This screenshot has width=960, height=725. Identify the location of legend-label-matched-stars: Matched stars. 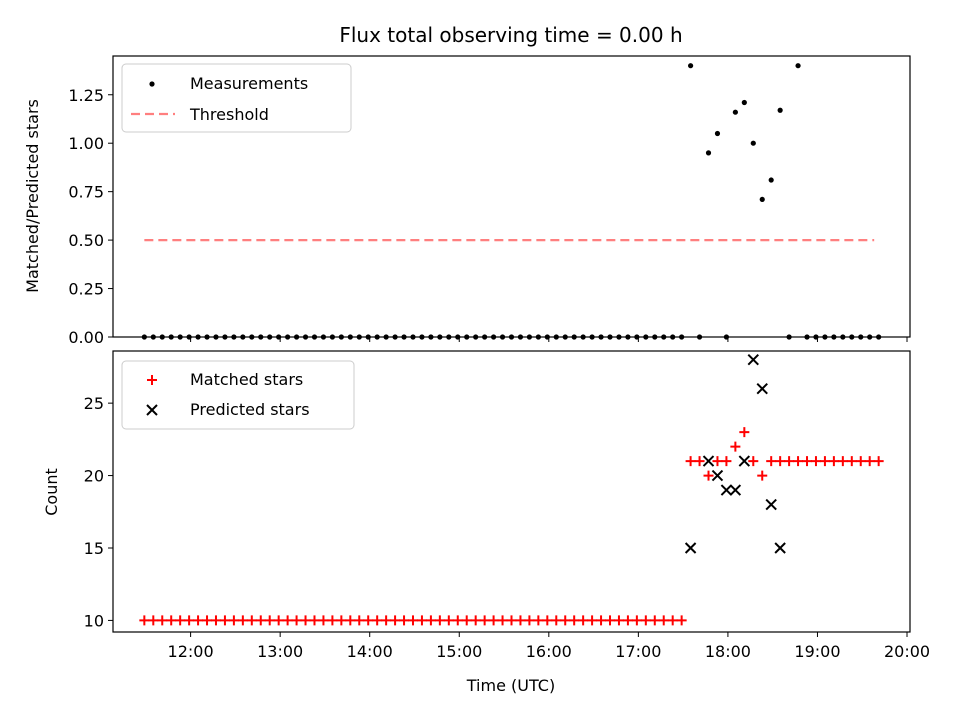
(246, 379).